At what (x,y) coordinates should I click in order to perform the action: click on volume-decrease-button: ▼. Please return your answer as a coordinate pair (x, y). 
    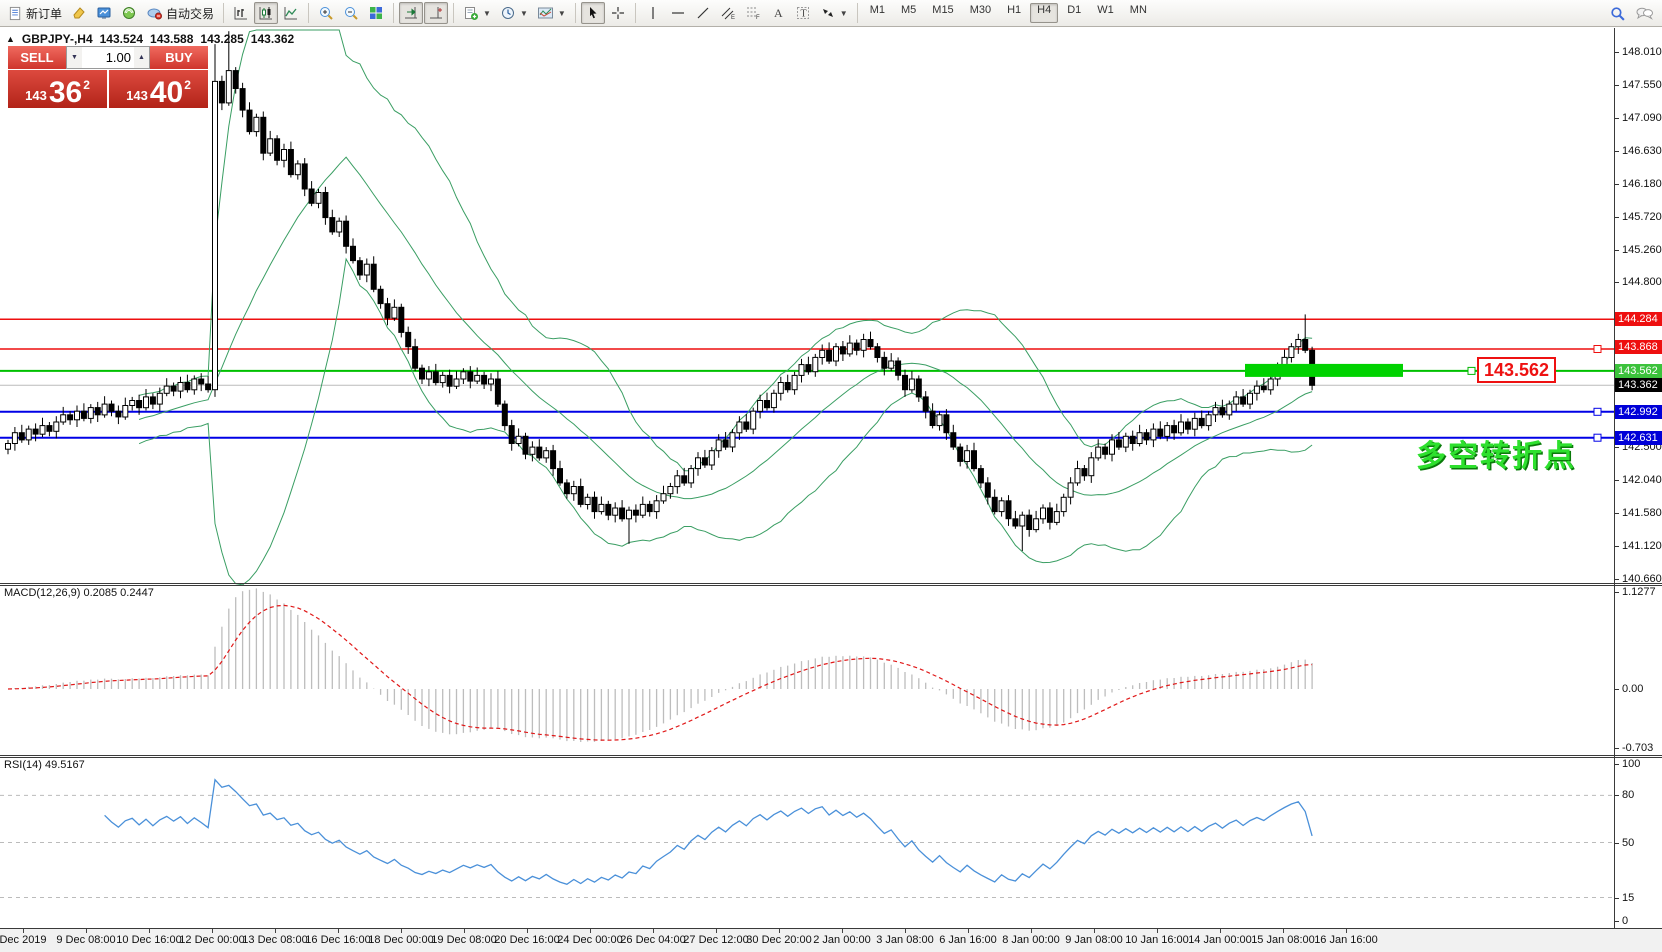
    Looking at the image, I should click on (74, 57).